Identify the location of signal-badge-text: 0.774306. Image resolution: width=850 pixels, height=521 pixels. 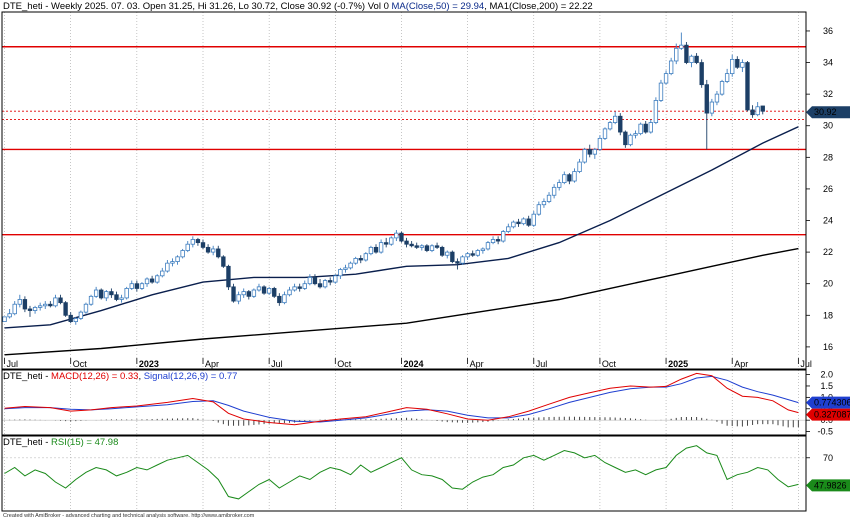
(832, 403).